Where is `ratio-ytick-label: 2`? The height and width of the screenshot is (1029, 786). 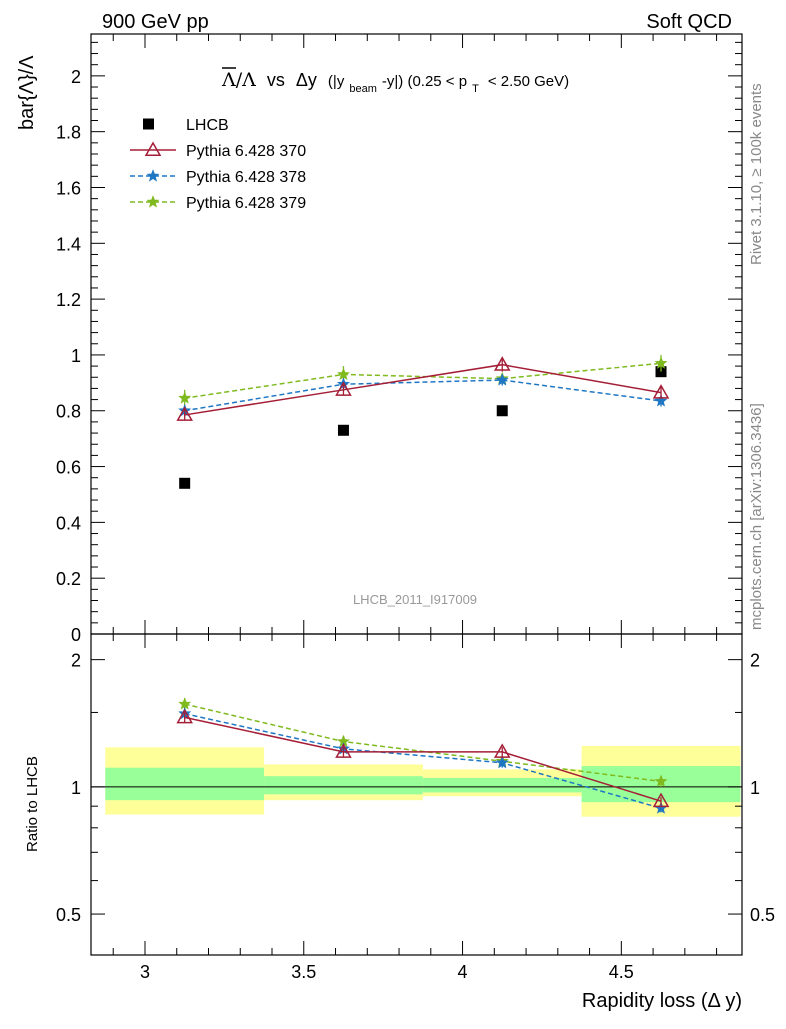
ratio-ytick-label: 2 is located at coordinates (76, 661).